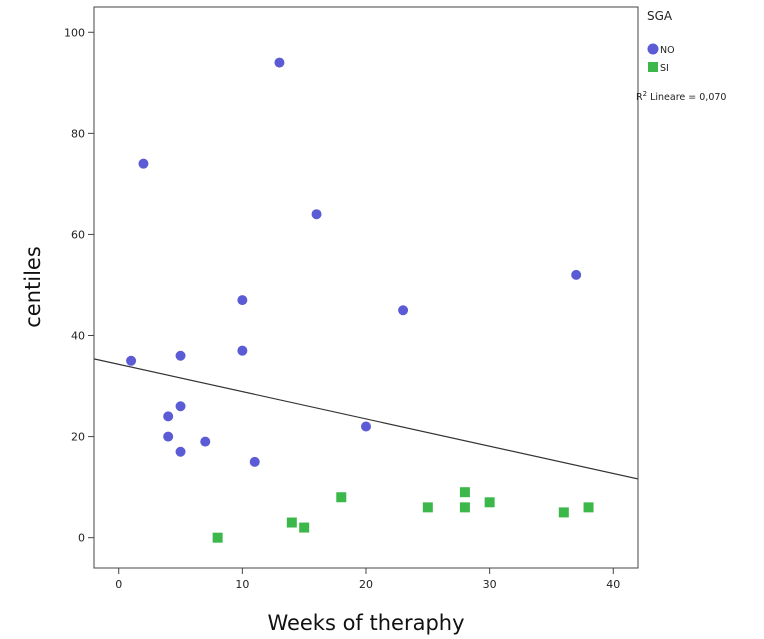 This screenshot has height=639, width=764. Describe the element at coordinates (681, 56) in the screenshot. I see `legend: SGA NO SI R2 Lineare = 0,070` at that location.